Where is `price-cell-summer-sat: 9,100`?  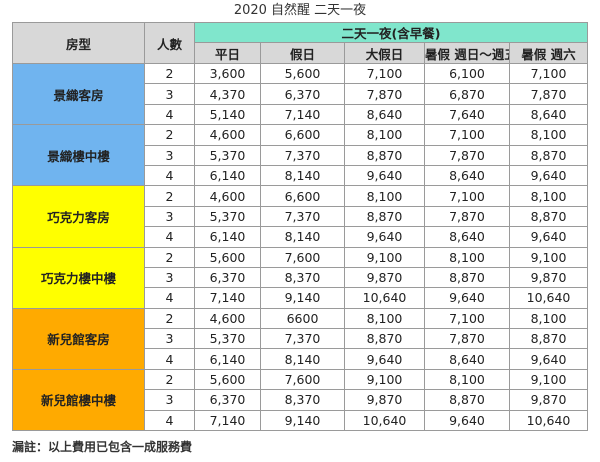
price-cell-summer-sat: 9,100 is located at coordinates (548, 257).